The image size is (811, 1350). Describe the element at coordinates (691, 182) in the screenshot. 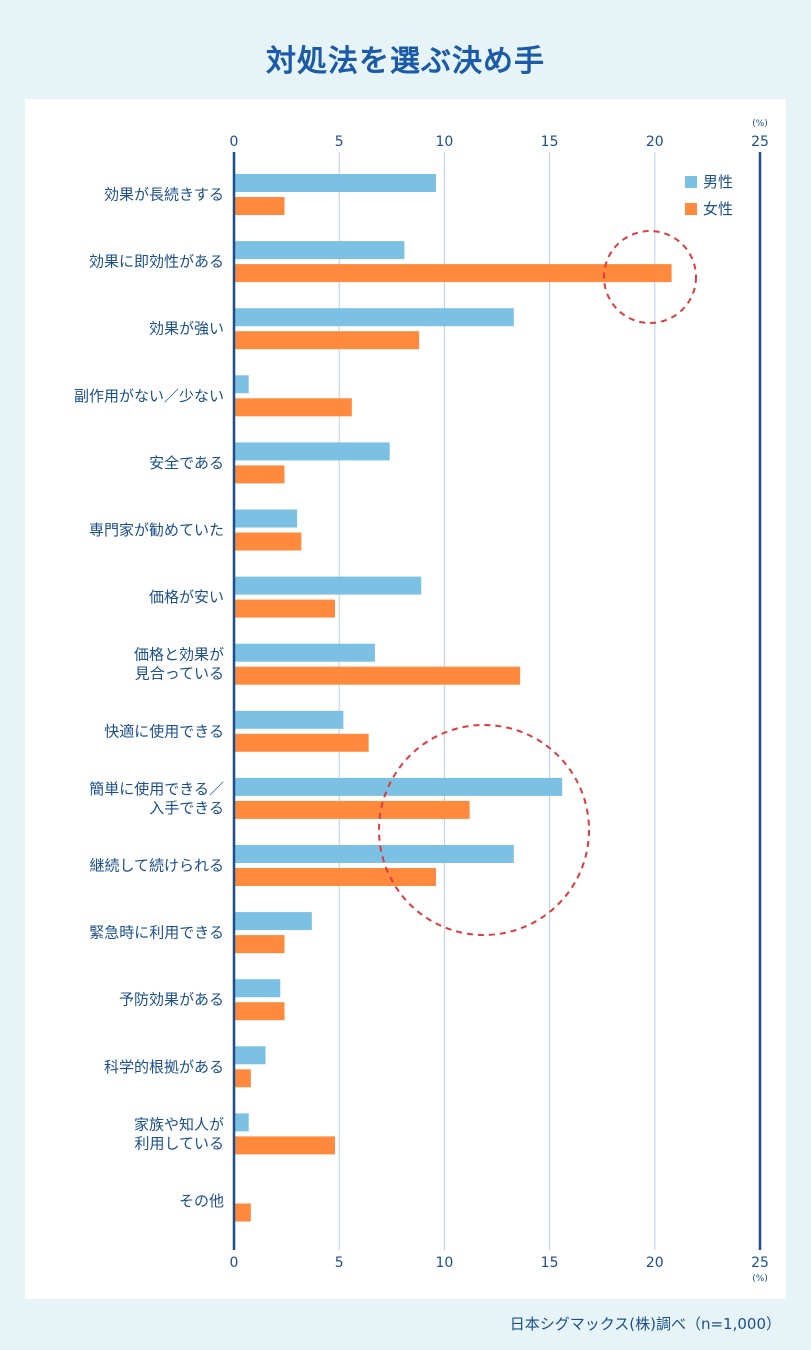

I see `legend-swatch-male` at that location.